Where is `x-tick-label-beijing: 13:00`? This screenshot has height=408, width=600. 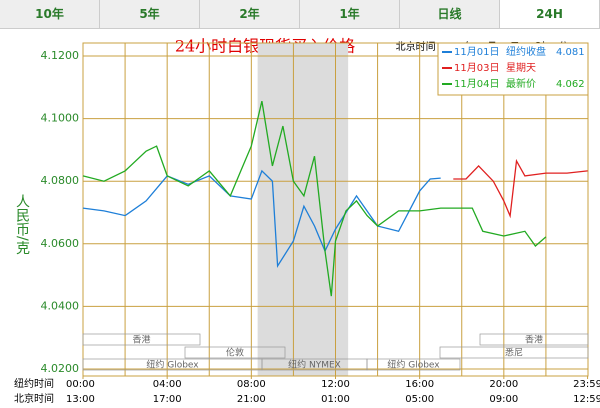 x-tick-label-beijing: 13:00 is located at coordinates (80, 399).